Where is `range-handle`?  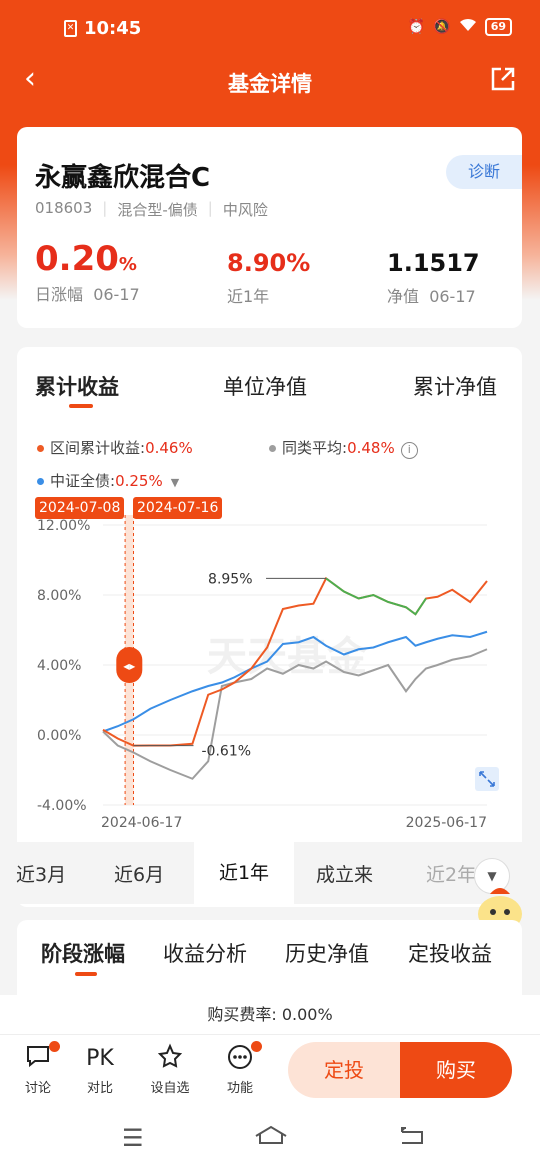
range-handle is located at coordinates (129, 665).